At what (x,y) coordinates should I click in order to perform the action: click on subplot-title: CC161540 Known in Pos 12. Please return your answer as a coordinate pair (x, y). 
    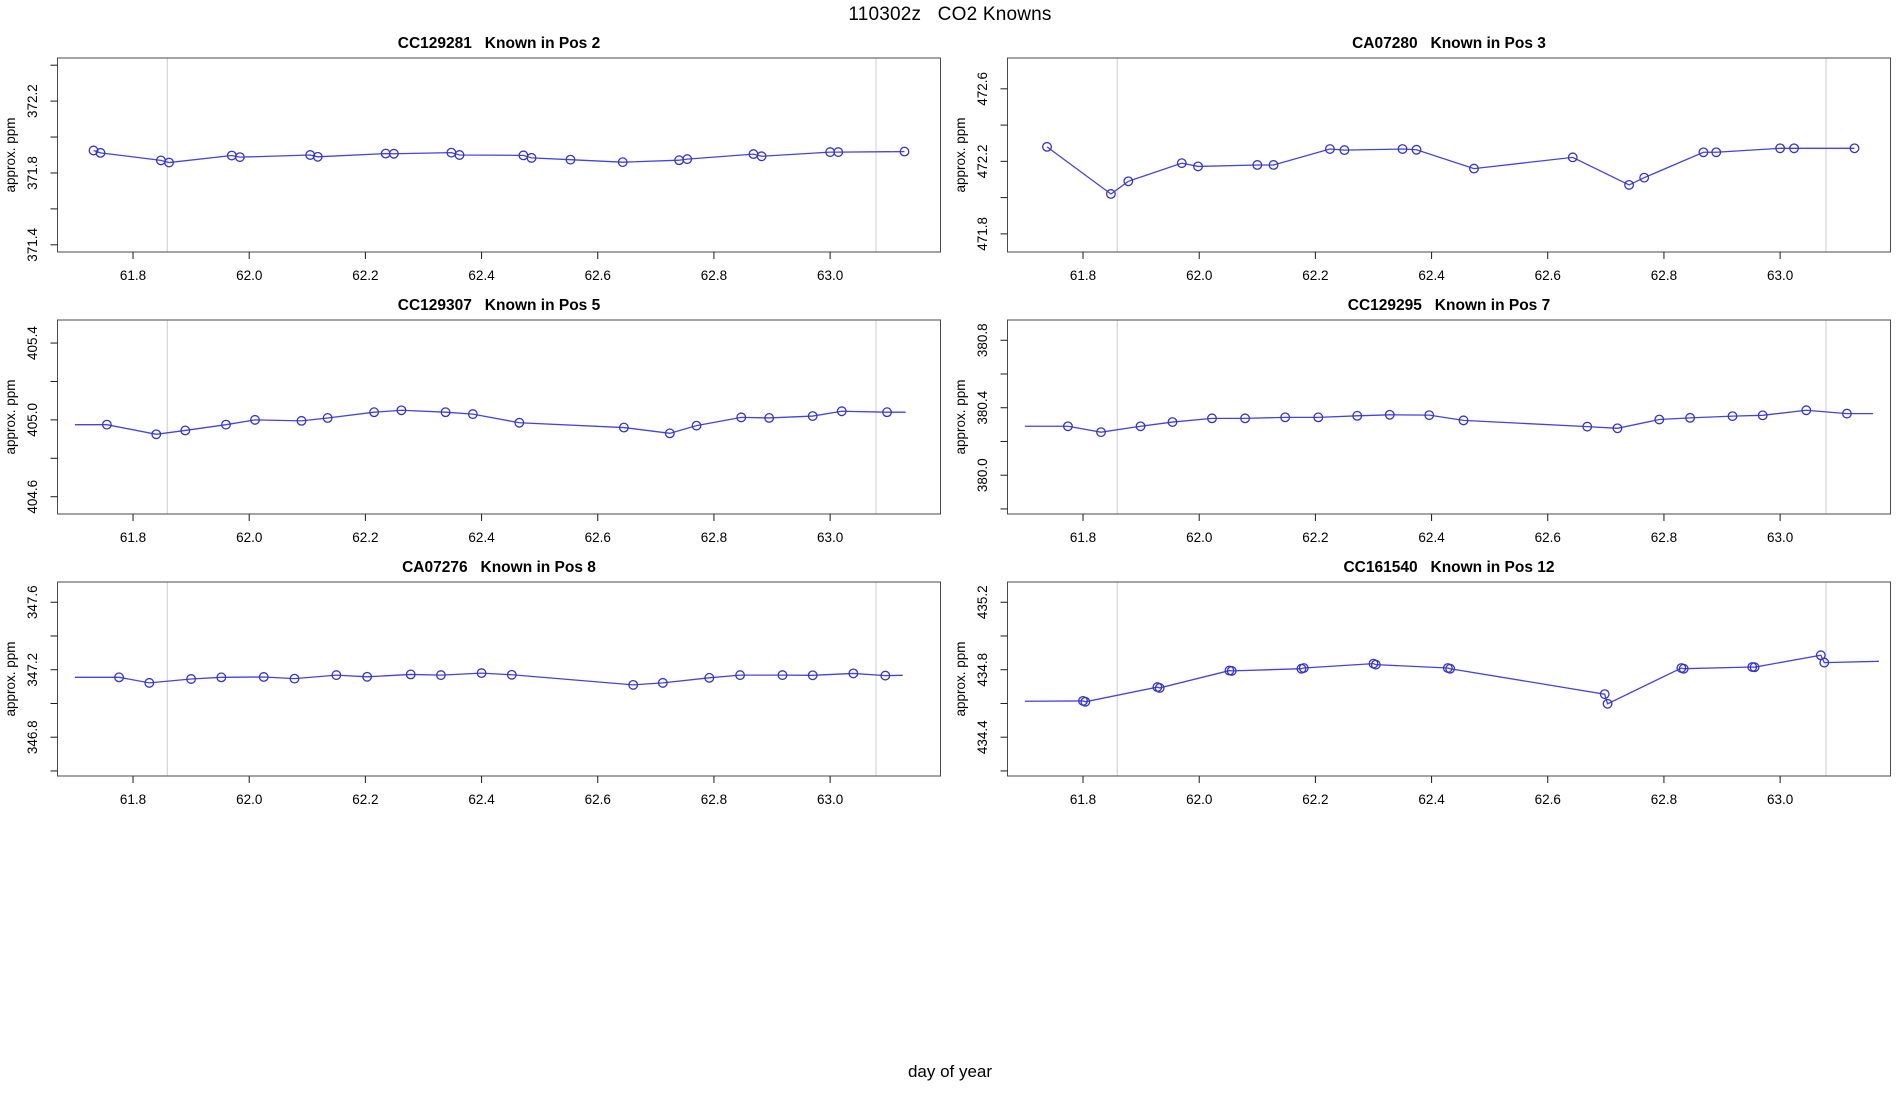
    Looking at the image, I should click on (1448, 567).